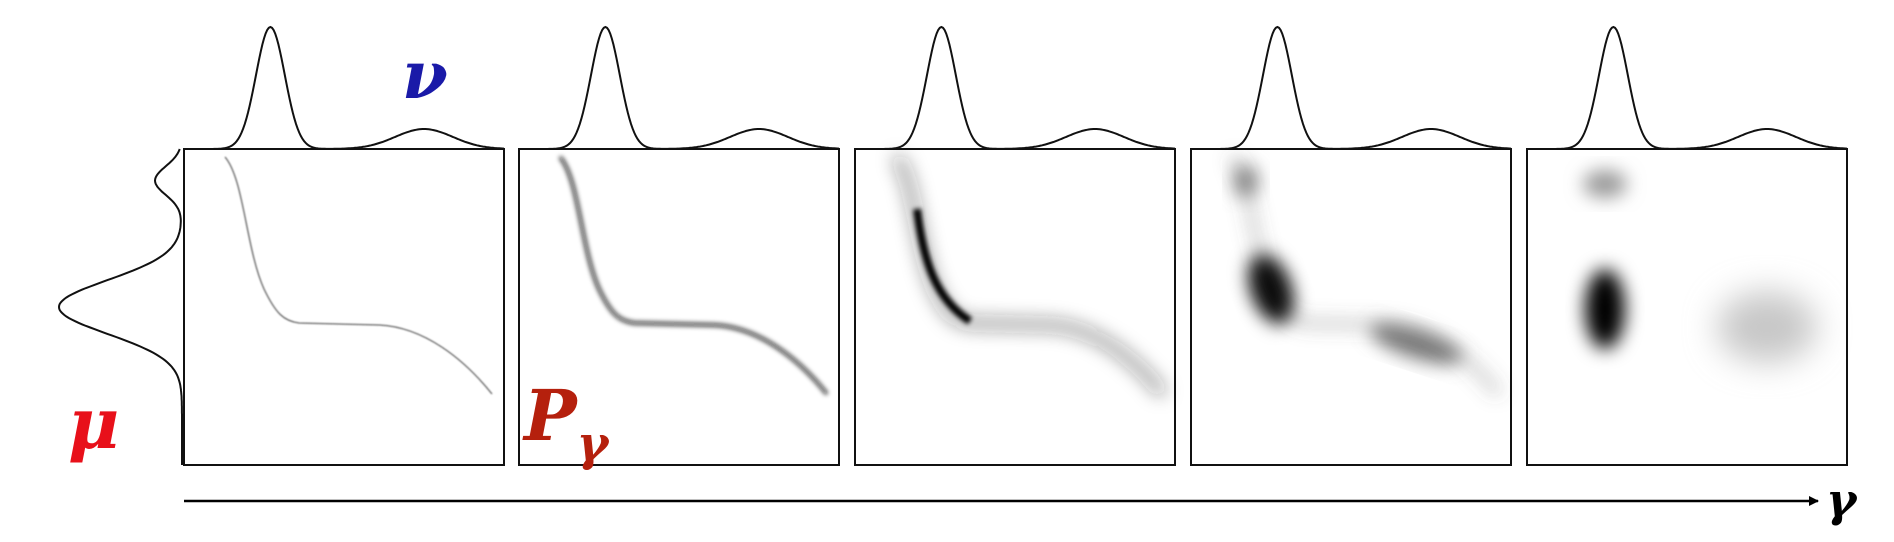 The height and width of the screenshot is (542, 1894). What do you see at coordinates (425, 75) in the screenshot?
I see `nu-label: ν` at bounding box center [425, 75].